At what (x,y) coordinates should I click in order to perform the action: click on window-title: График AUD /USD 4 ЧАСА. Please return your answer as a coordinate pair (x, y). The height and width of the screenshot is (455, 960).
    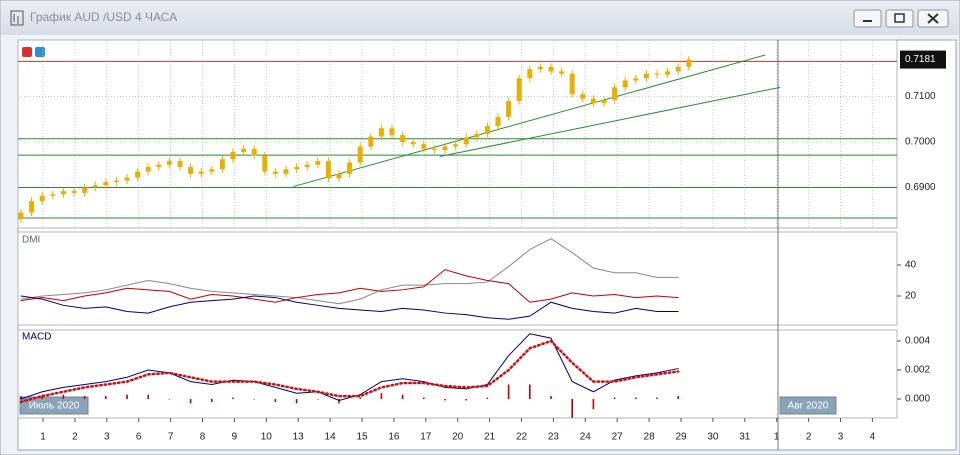
    Looking at the image, I should click on (103, 17).